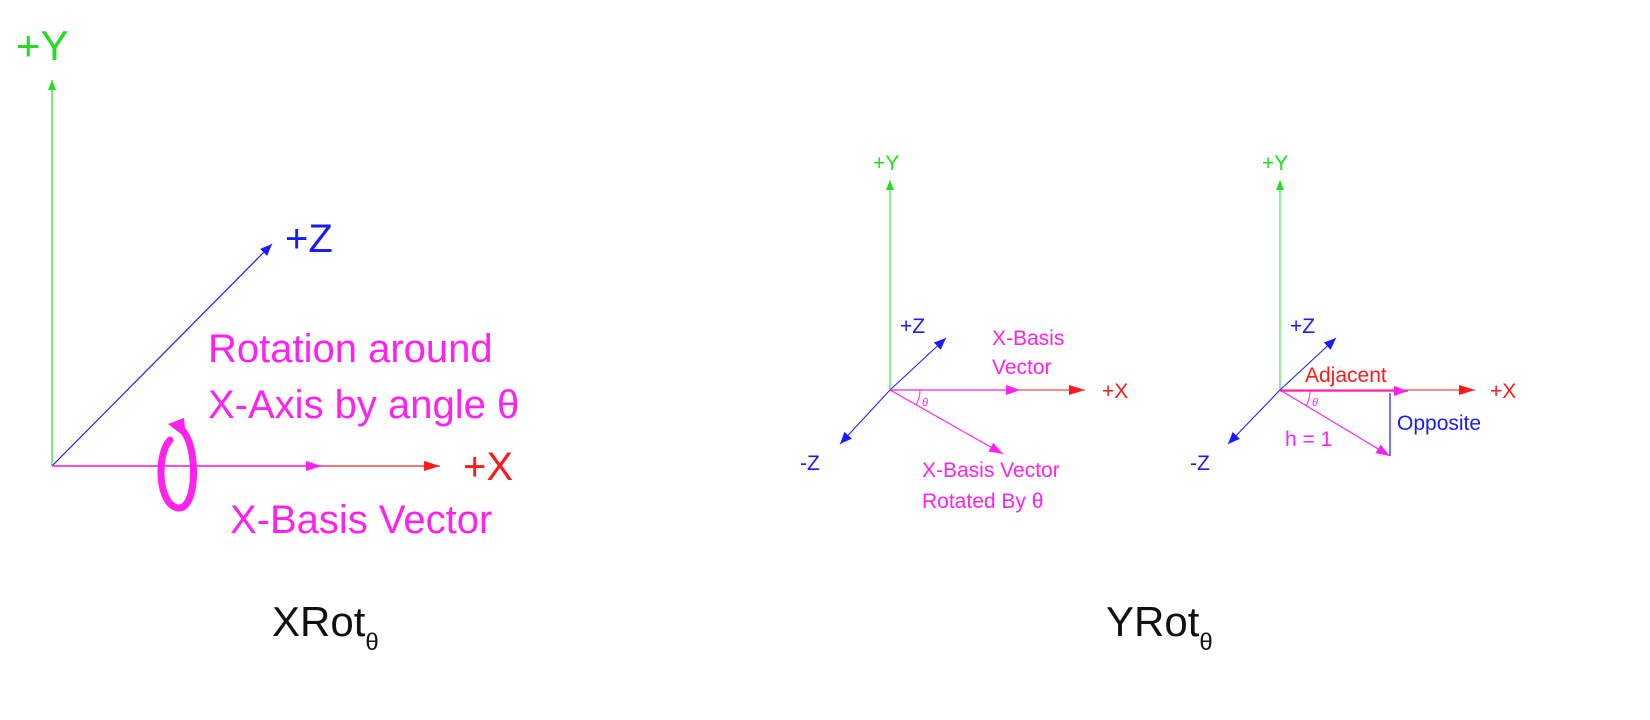 The height and width of the screenshot is (720, 1650). Describe the element at coordinates (1439, 423) in the screenshot. I see `yrot-b-opposite-label: Opposite` at that location.